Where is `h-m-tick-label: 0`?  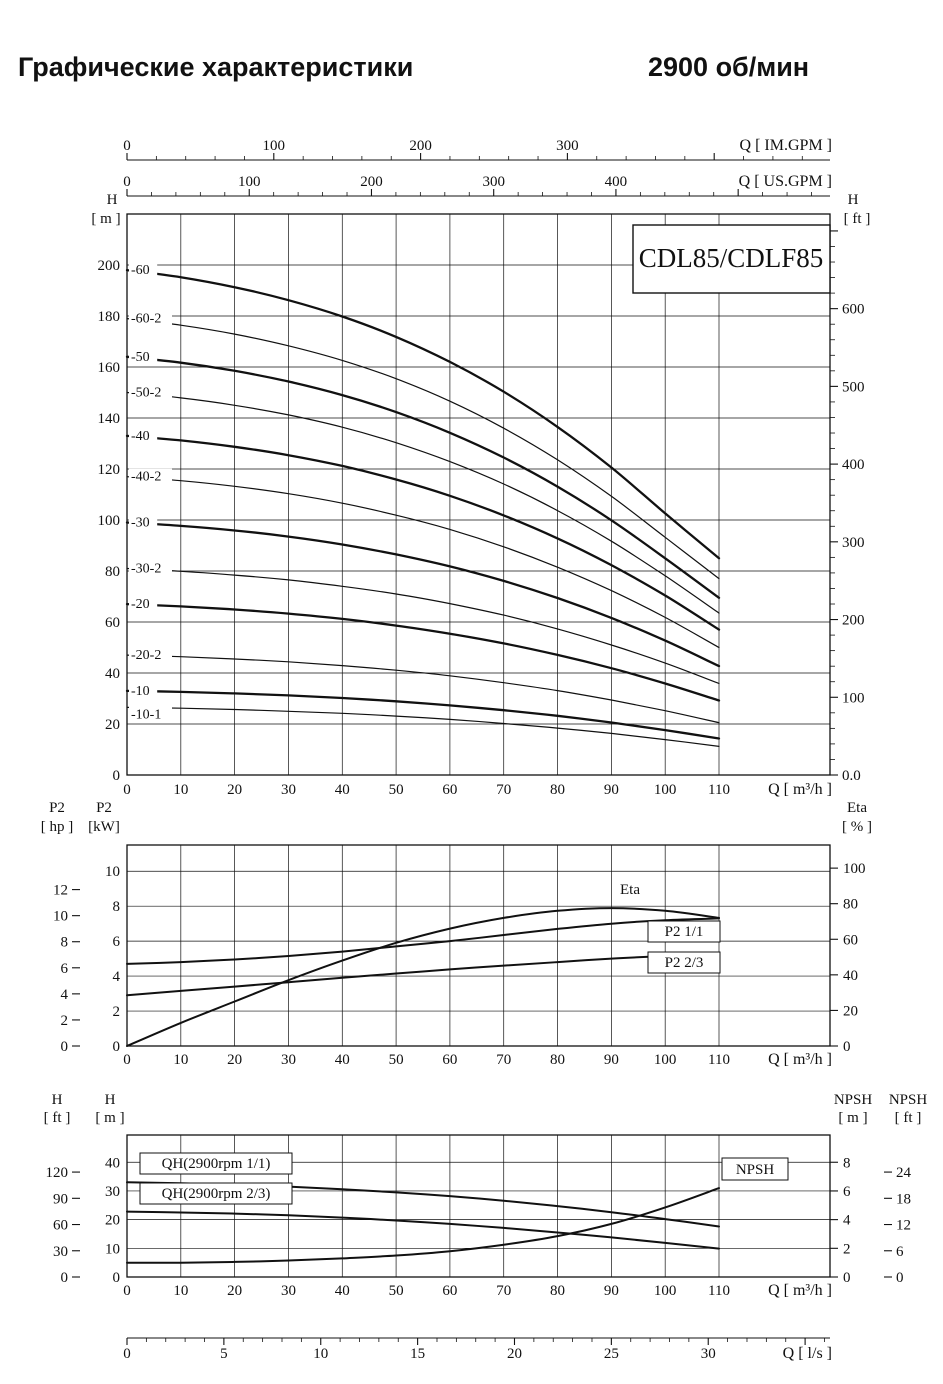 h-m-tick-label: 0 is located at coordinates (117, 1278).